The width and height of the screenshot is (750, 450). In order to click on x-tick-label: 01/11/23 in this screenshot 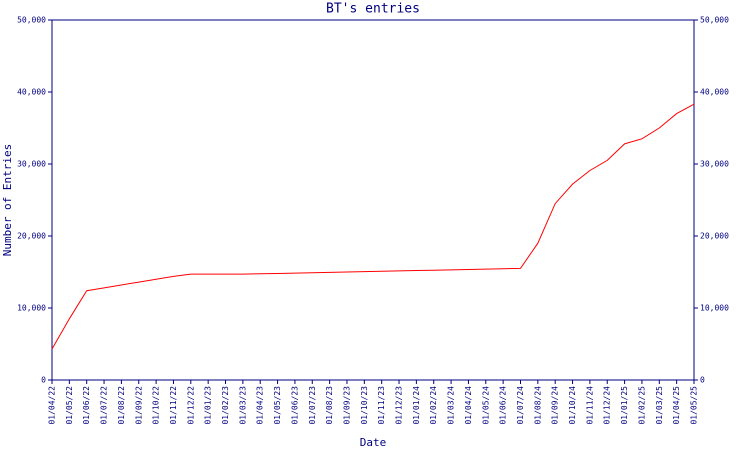, I will do `click(381, 405)`.